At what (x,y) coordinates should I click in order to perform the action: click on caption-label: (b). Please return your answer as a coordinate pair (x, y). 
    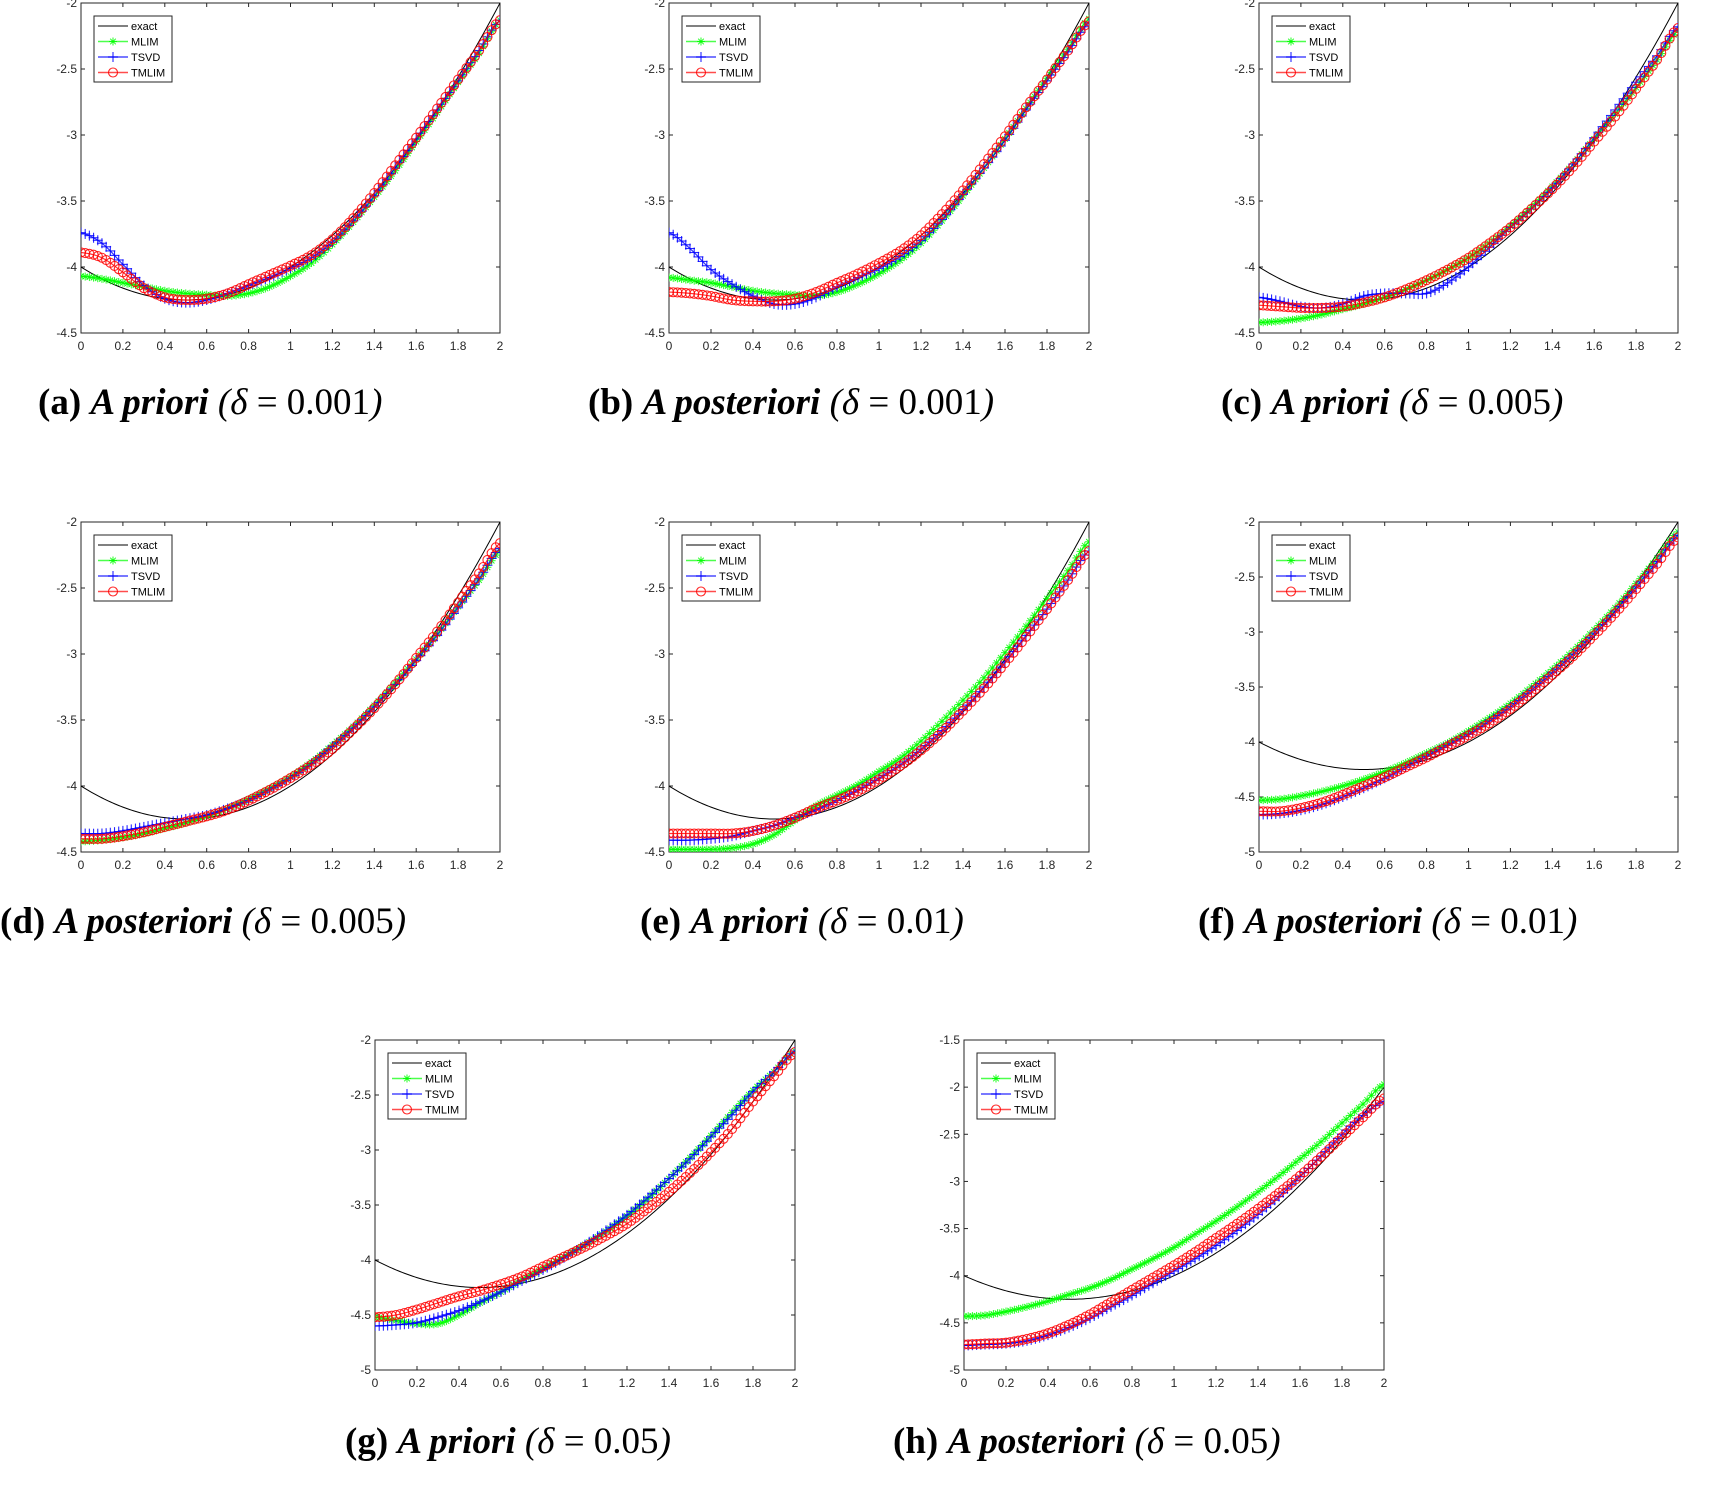
    Looking at the image, I should click on (611, 402).